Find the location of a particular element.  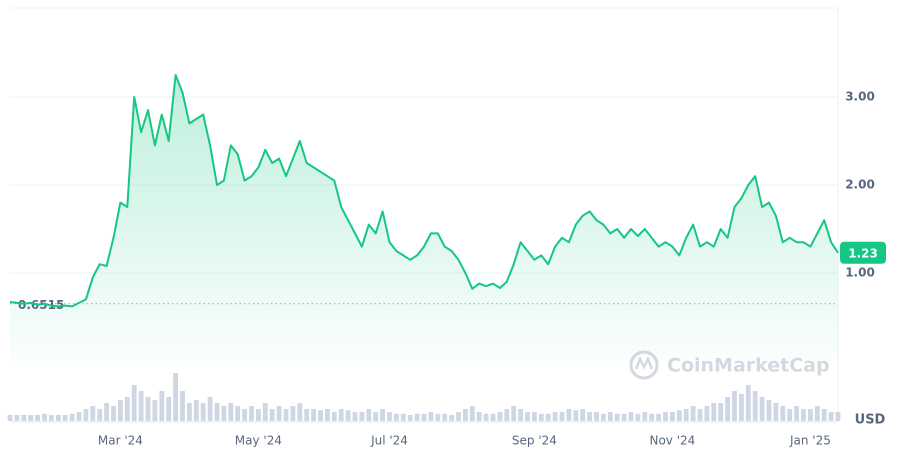

x-tick-label: Sep '24 is located at coordinates (534, 441).